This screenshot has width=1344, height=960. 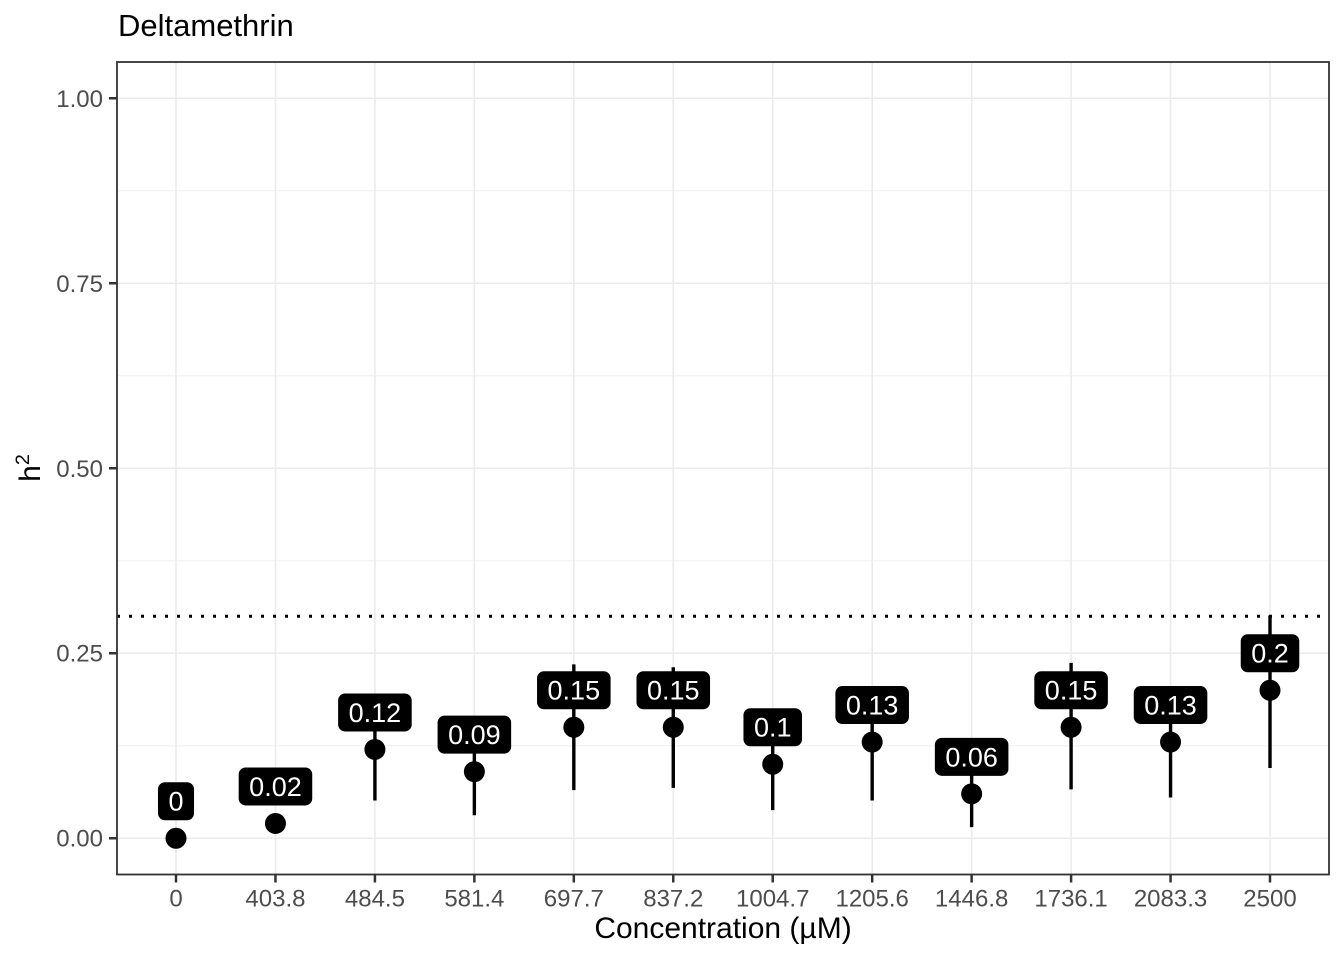 I want to click on point-label-text: 0.1, so click(x=773, y=728).